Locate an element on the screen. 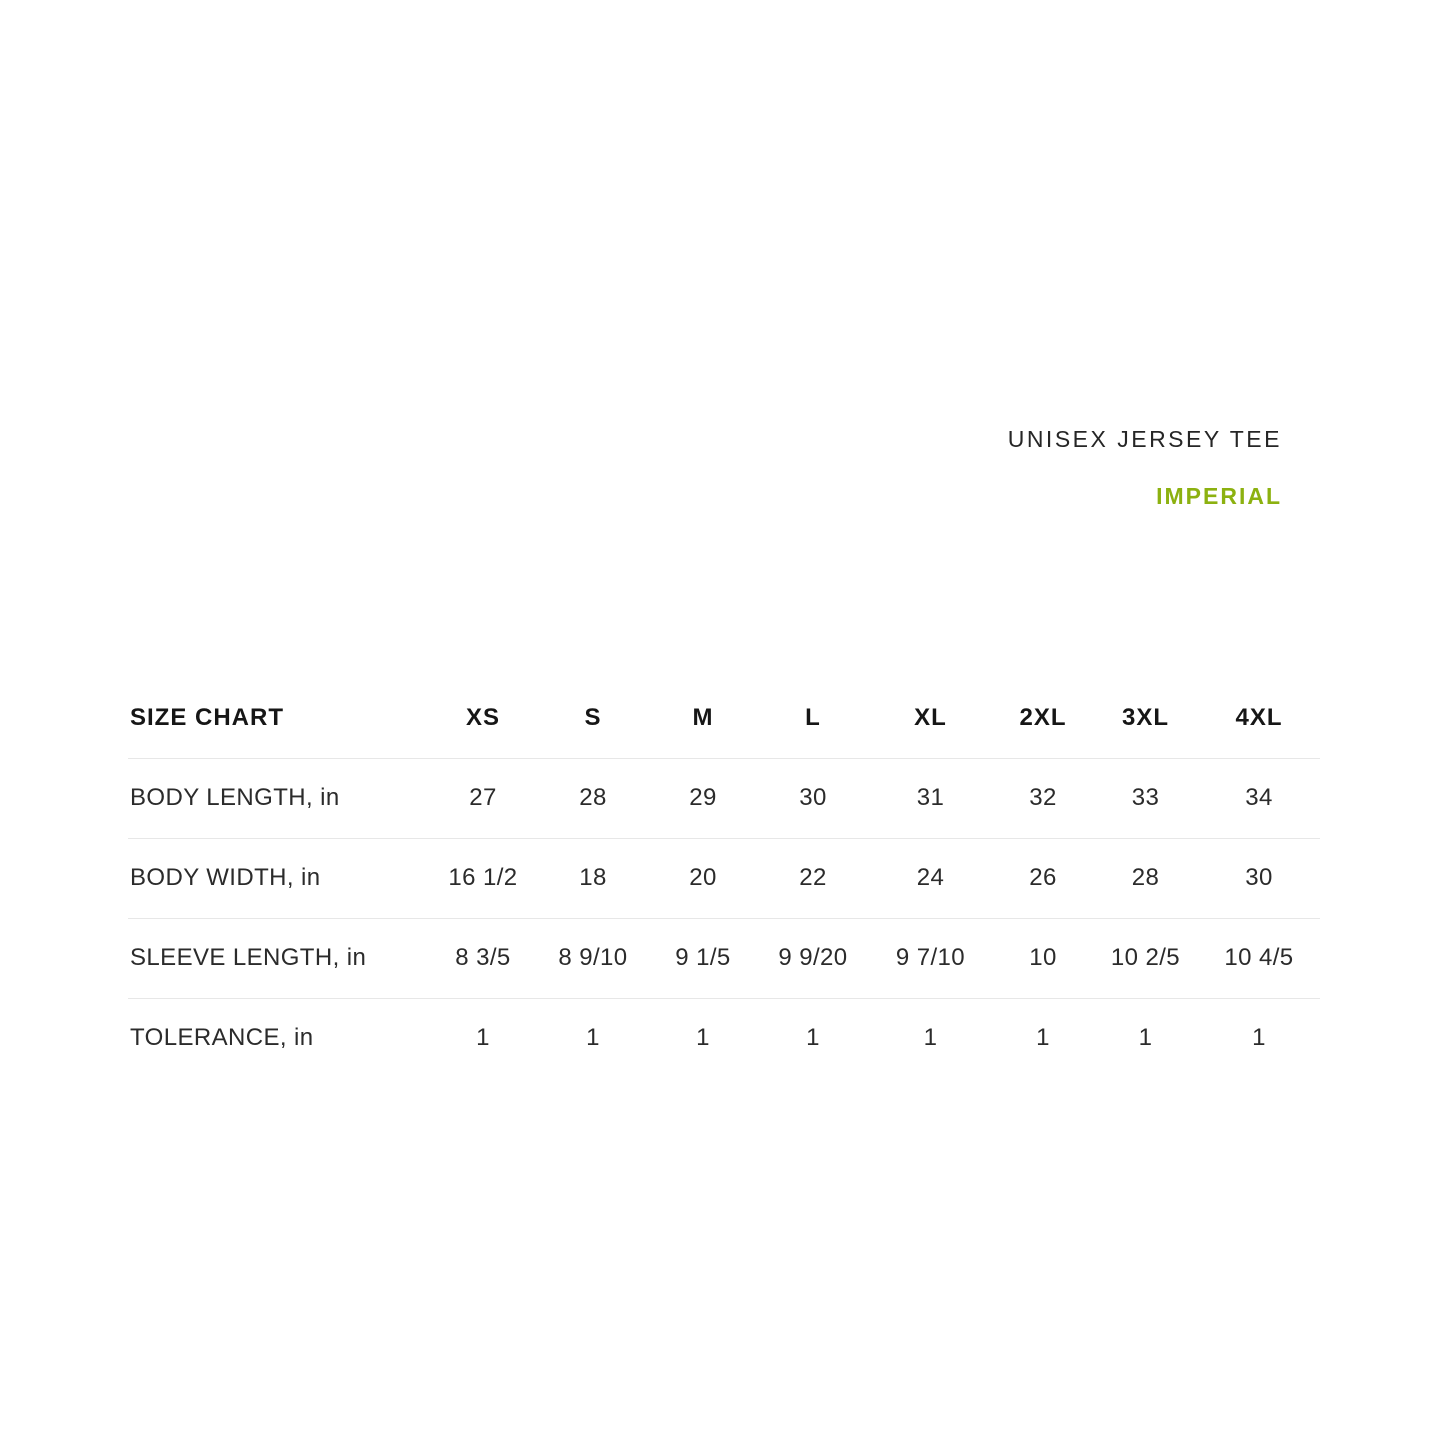 The image size is (1445, 1445). row-label: BODY WIDTH, in is located at coordinates (278, 878).